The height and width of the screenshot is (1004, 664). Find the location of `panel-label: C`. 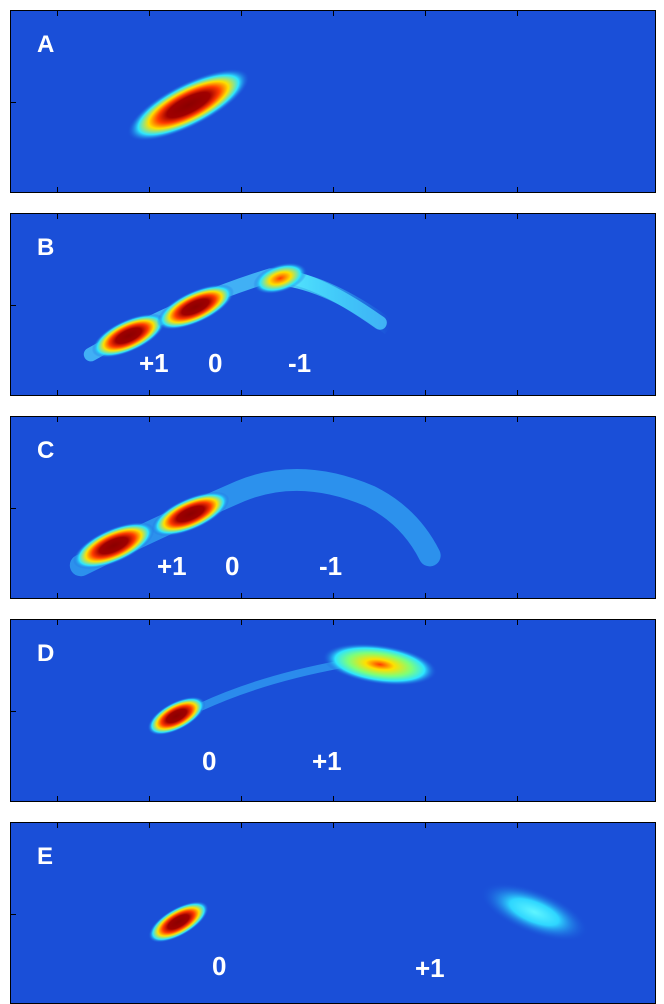

panel-label: C is located at coordinates (46, 450).